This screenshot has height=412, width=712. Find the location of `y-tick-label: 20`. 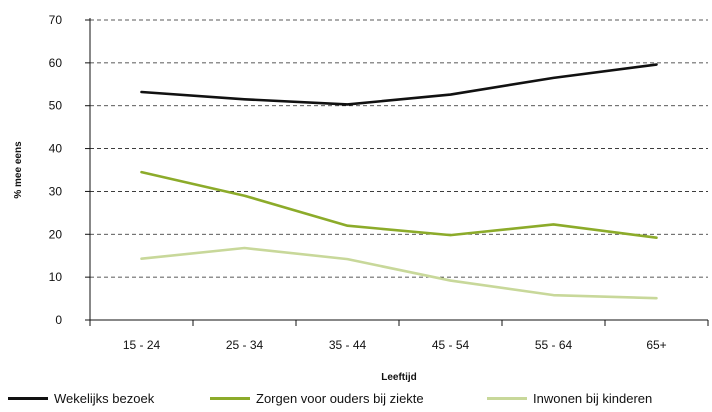

y-tick-label: 20 is located at coordinates (56, 234).